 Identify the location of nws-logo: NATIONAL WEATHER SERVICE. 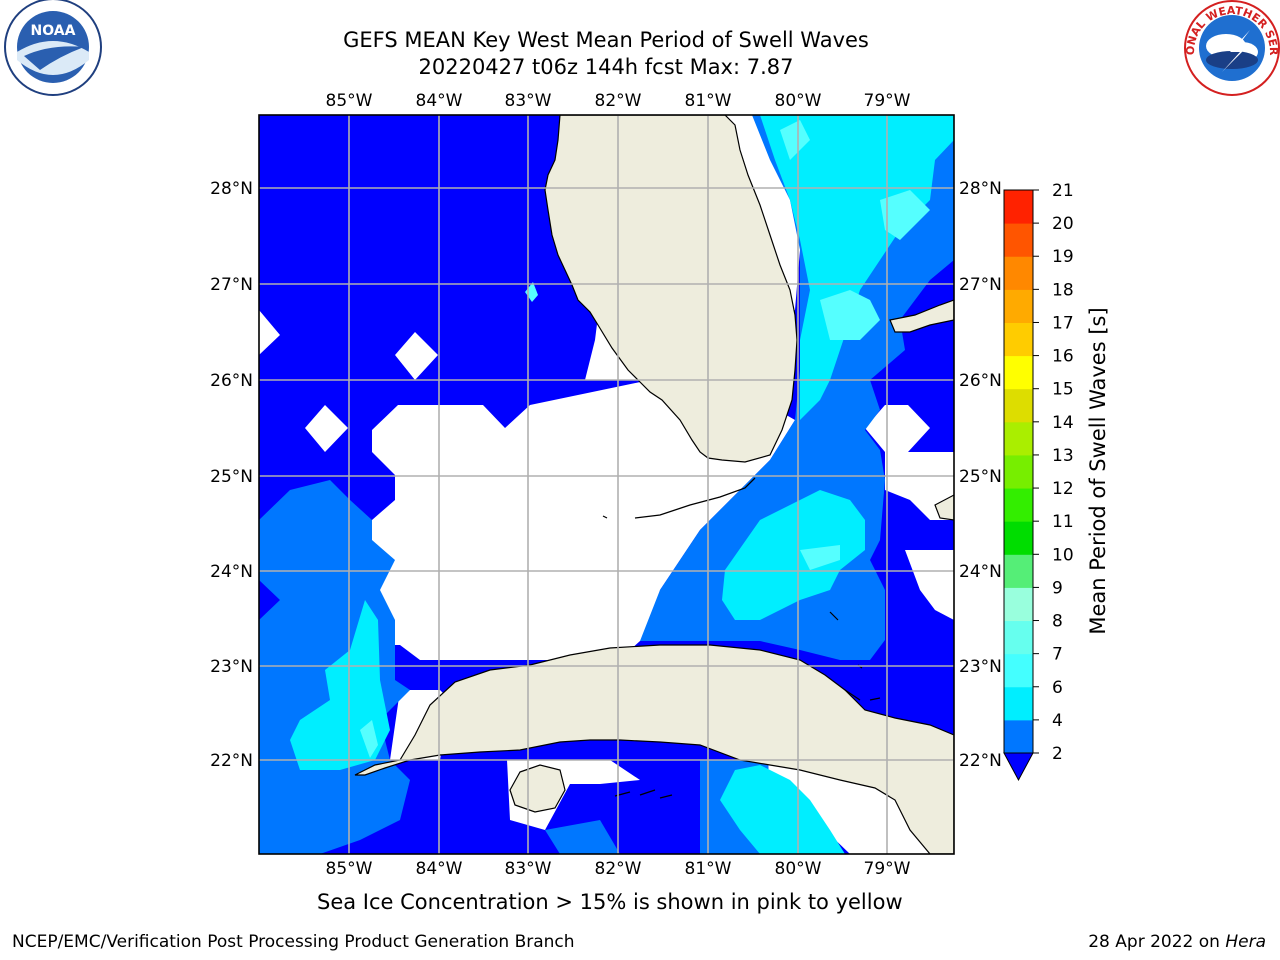
(640, 48).